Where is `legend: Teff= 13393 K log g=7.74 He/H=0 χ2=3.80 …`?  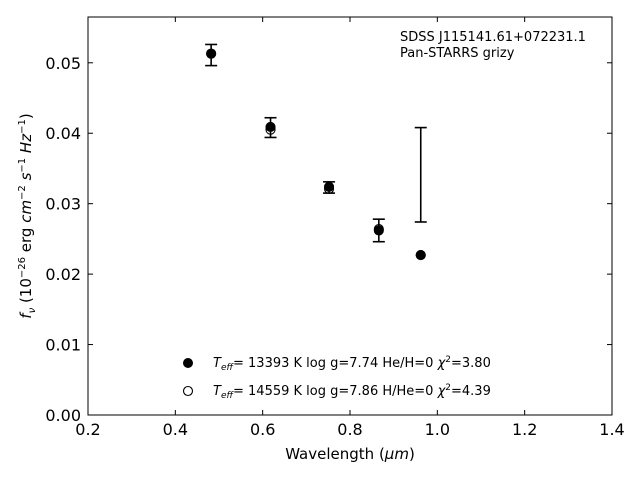
legend: Teff= 13393 K log g=7.74 He/H=0 χ2=3.80 … is located at coordinates (336, 378).